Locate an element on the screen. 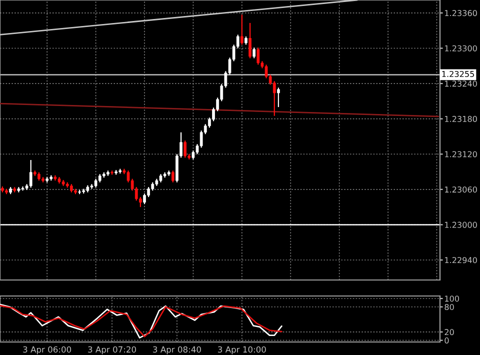  y-tick-label: 1.23240 is located at coordinates (461, 83).